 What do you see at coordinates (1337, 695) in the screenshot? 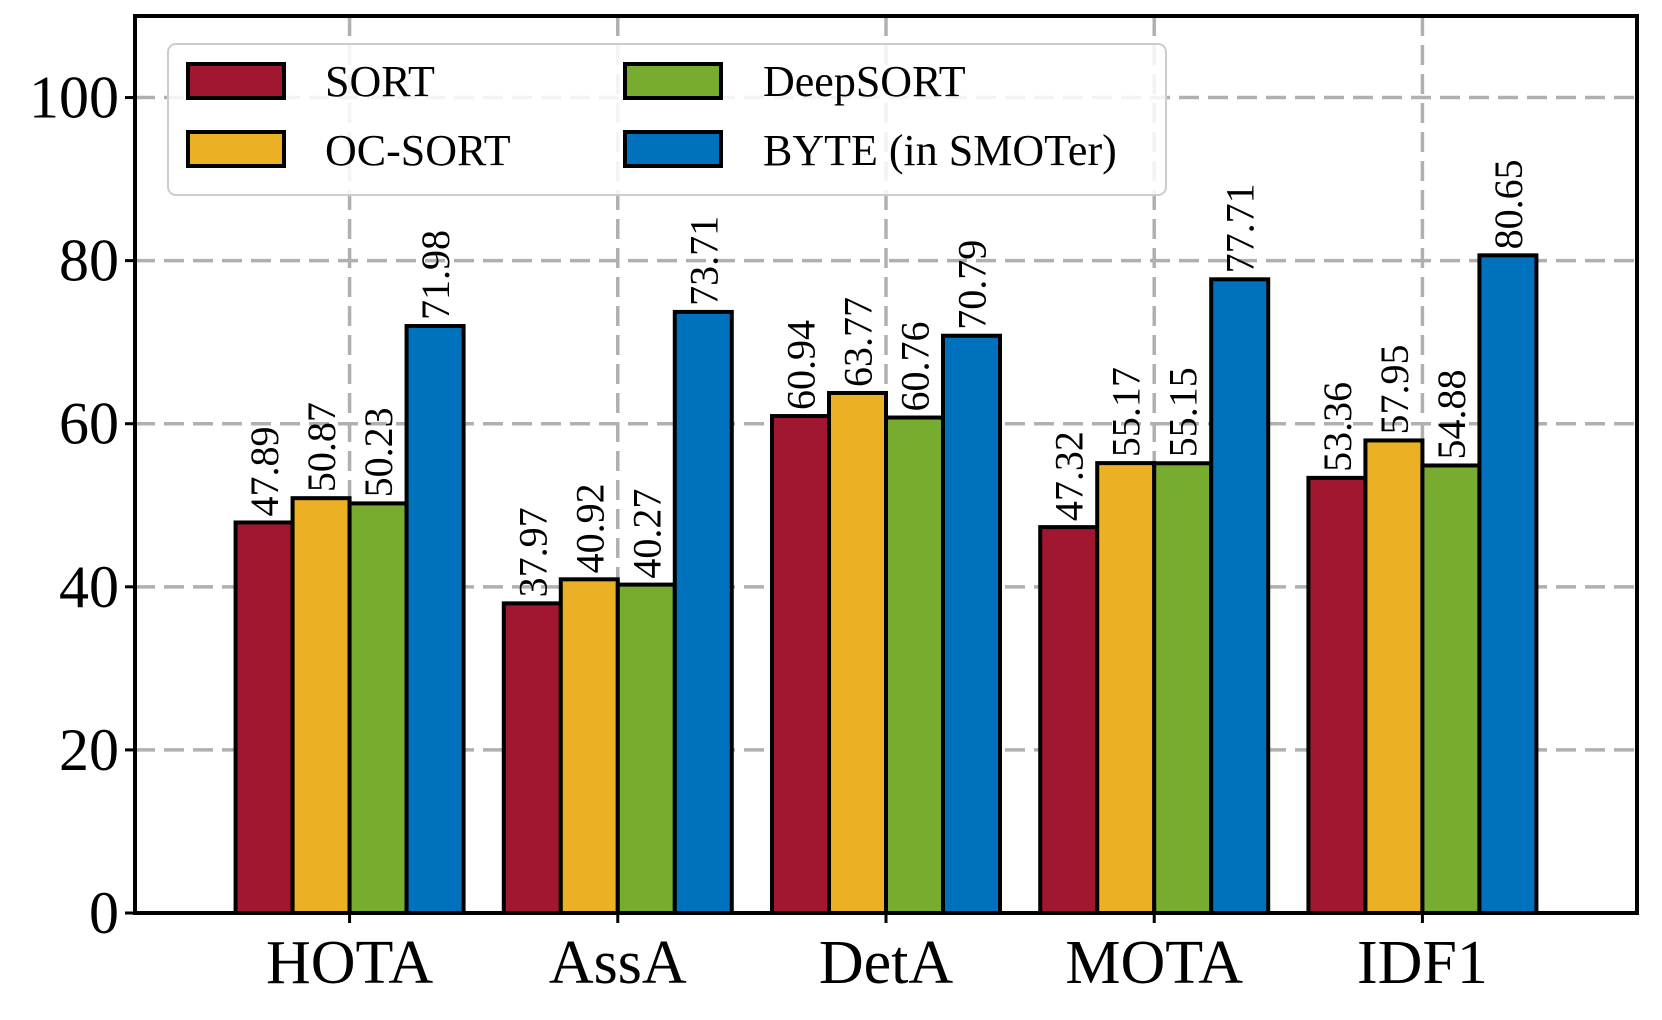
I see `bar-sort-idf1` at bounding box center [1337, 695].